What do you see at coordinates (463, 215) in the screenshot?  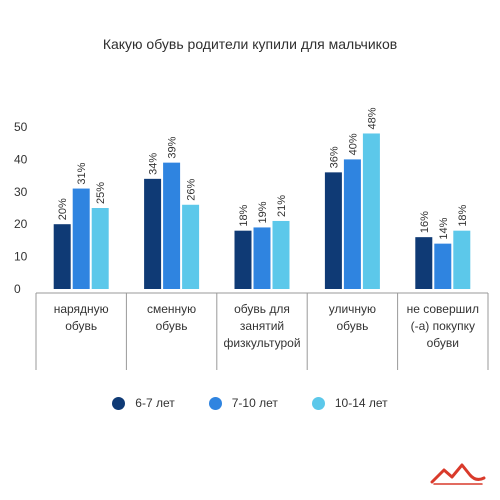 I see `data-label-5-series-3: 18%` at bounding box center [463, 215].